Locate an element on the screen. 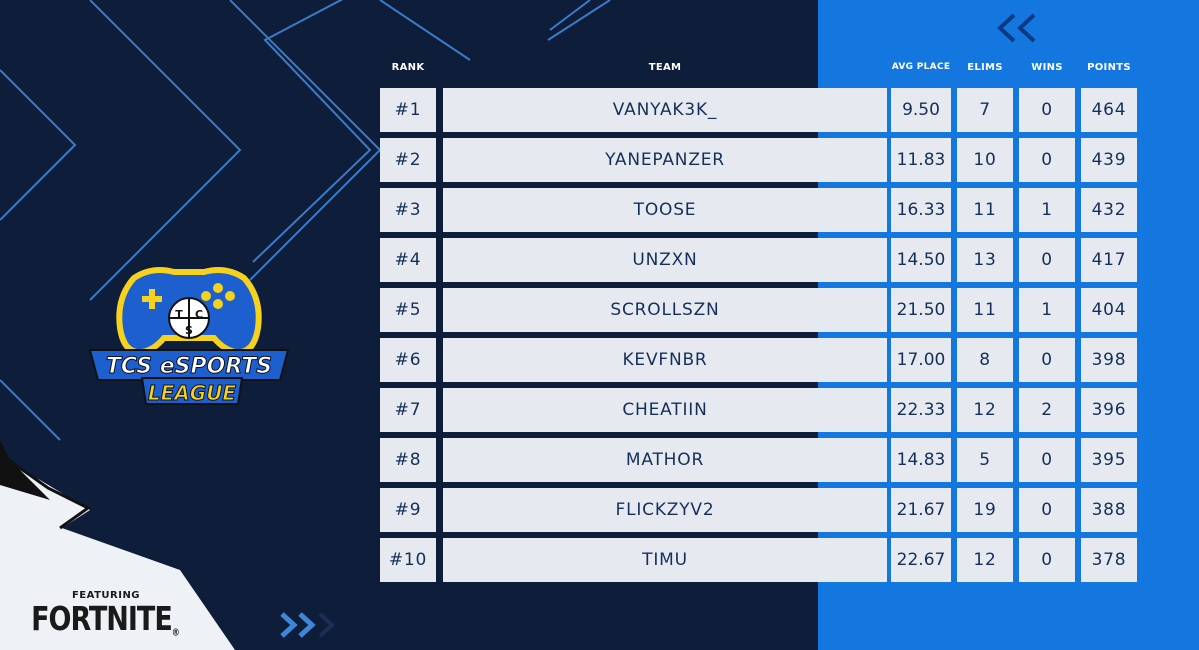  table-row: #3 TOOSE 16.33 11 1 432 is located at coordinates (760, 210).